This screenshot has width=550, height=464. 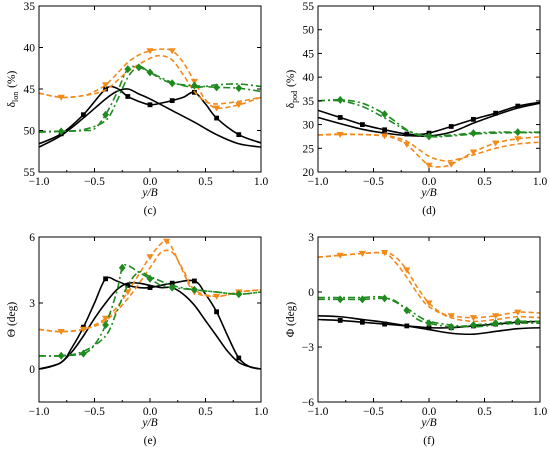 I want to click on y-tick-label: 55, so click(x=30, y=173).